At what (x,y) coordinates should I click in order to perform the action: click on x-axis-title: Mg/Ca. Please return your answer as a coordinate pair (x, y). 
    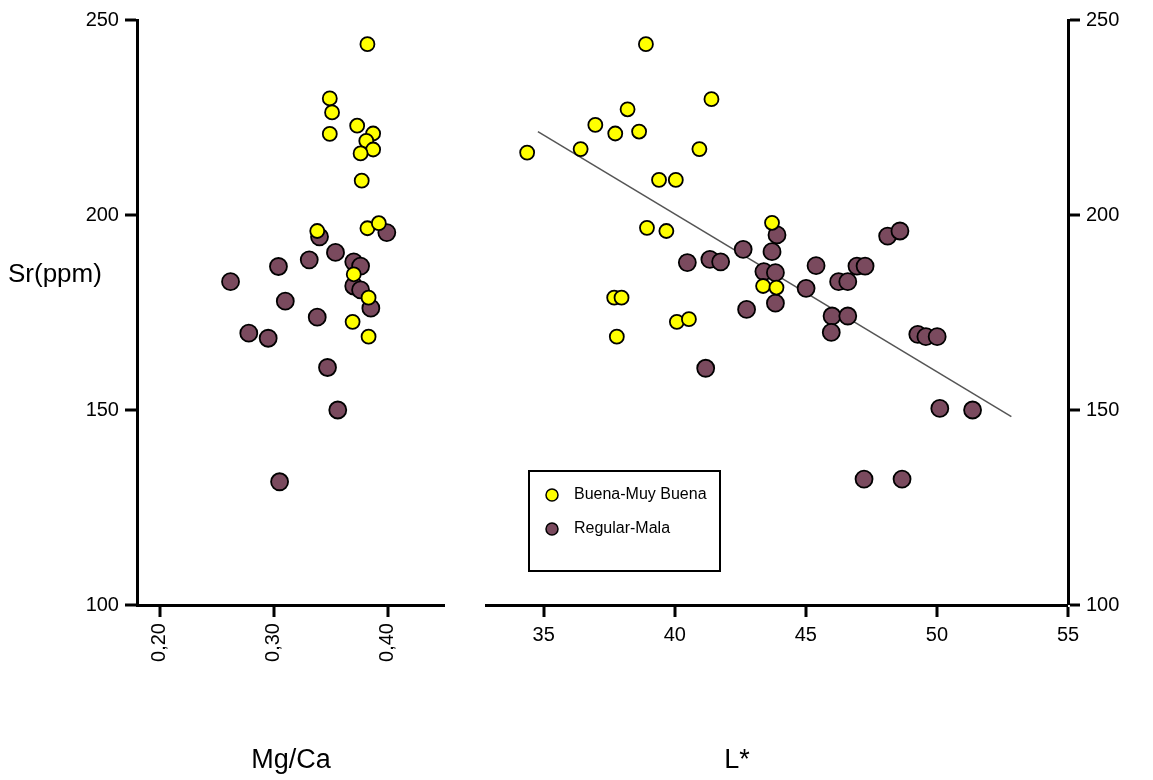
    Looking at the image, I should click on (291, 759).